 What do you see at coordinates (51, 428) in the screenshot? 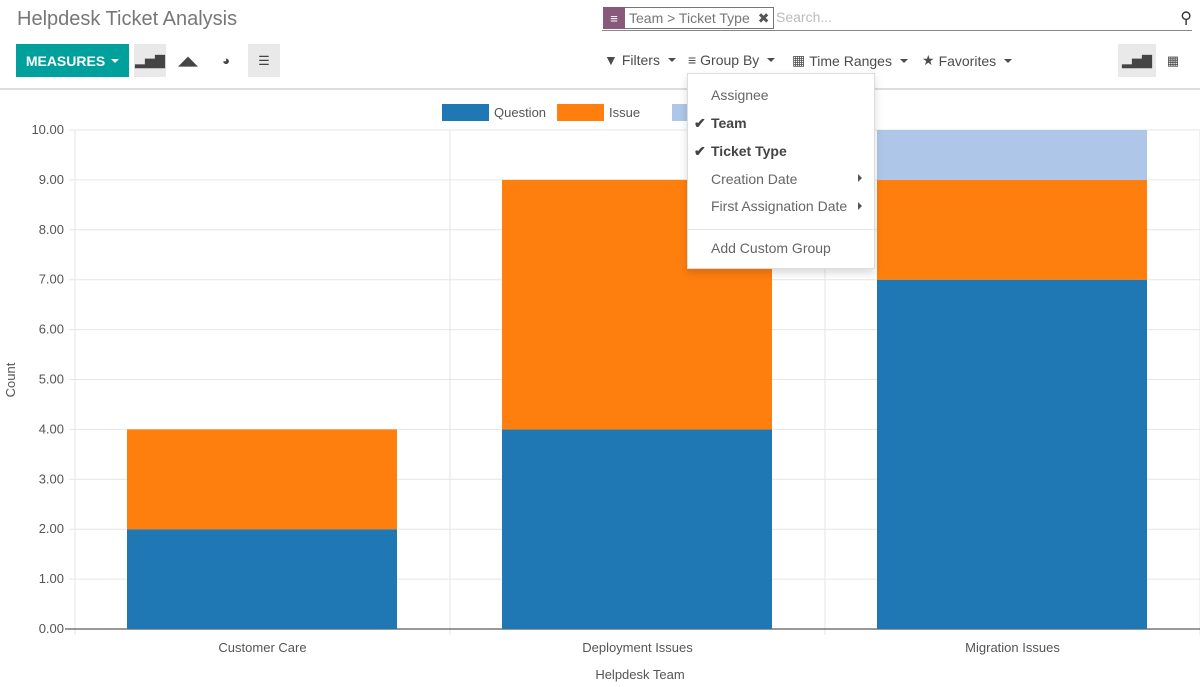
I see `y-tick-label: 4.00` at bounding box center [51, 428].